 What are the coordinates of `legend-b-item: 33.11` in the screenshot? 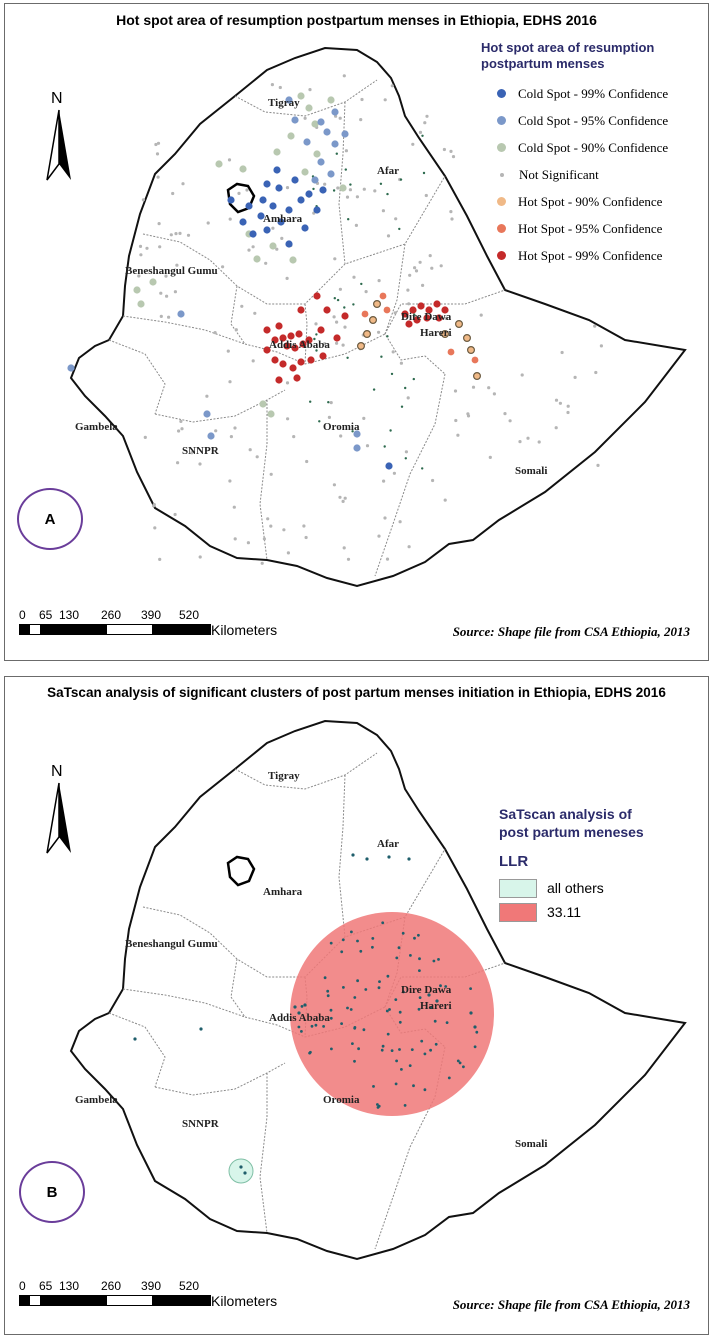 It's located at (599, 912).